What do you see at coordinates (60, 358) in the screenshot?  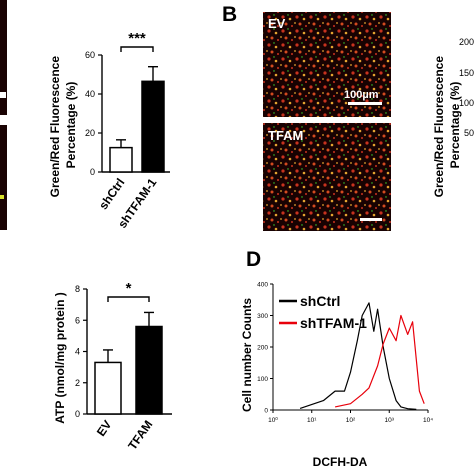 I see `chart-c-ylabel: ATP (nmol/mg protein )` at bounding box center [60, 358].